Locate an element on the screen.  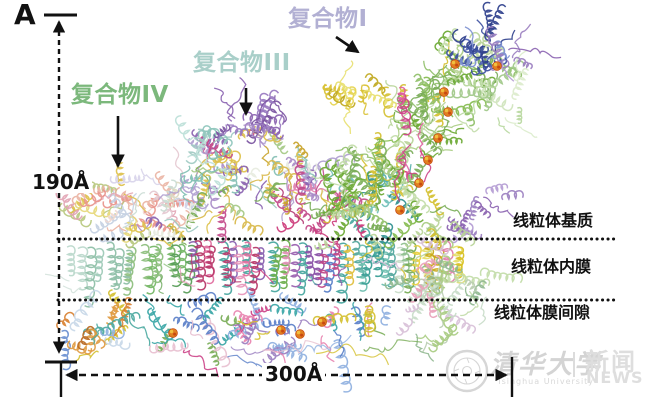
watermark: 清华大学 Tsinghua University 新闻 NEWS is located at coordinates (545, 372).